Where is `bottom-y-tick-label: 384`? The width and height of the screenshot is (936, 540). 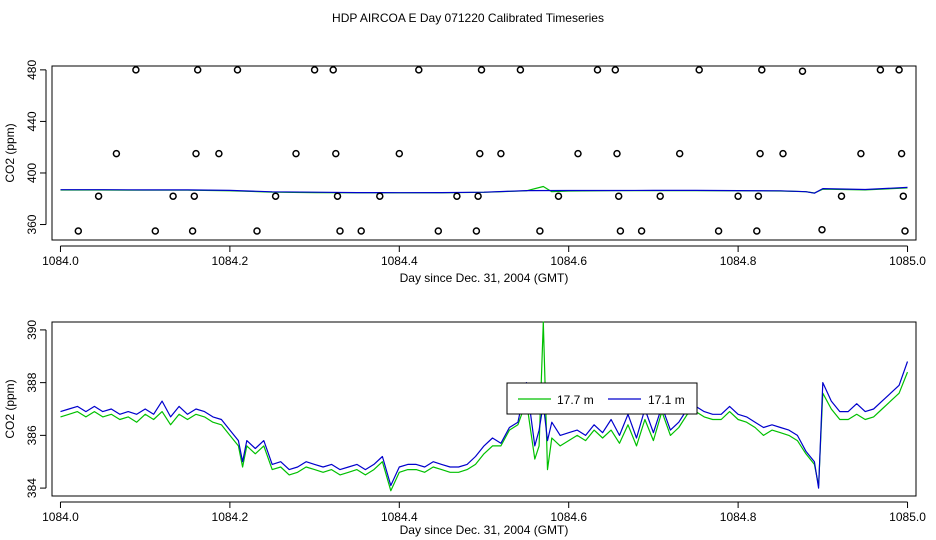 bottom-y-tick-label: 384 is located at coordinates (32, 488).